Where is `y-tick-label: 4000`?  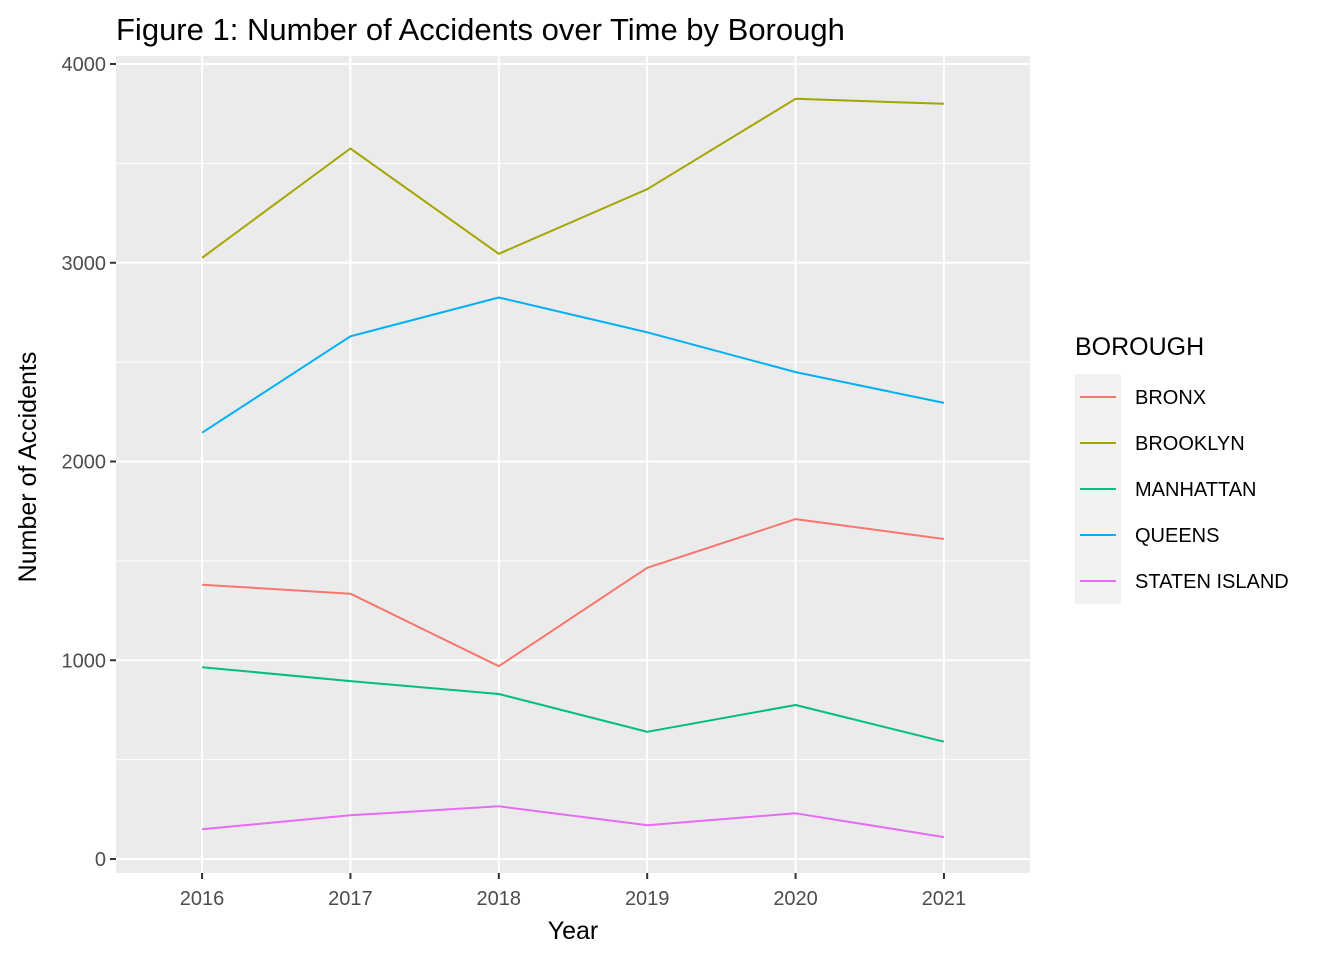 y-tick-label: 4000 is located at coordinates (84, 65).